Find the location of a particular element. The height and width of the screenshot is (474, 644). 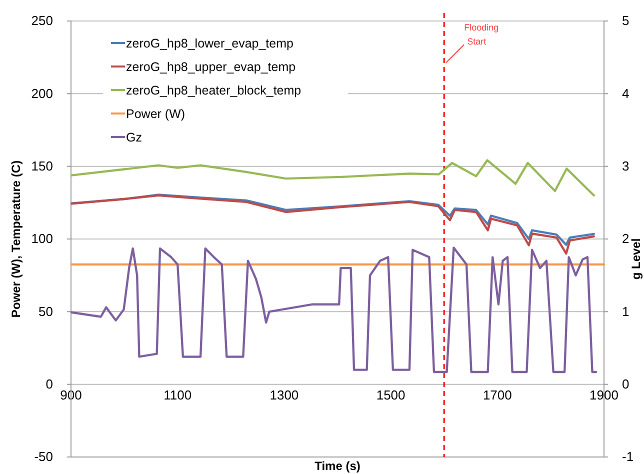

annotation: Flooding Start is located at coordinates (481, 34).